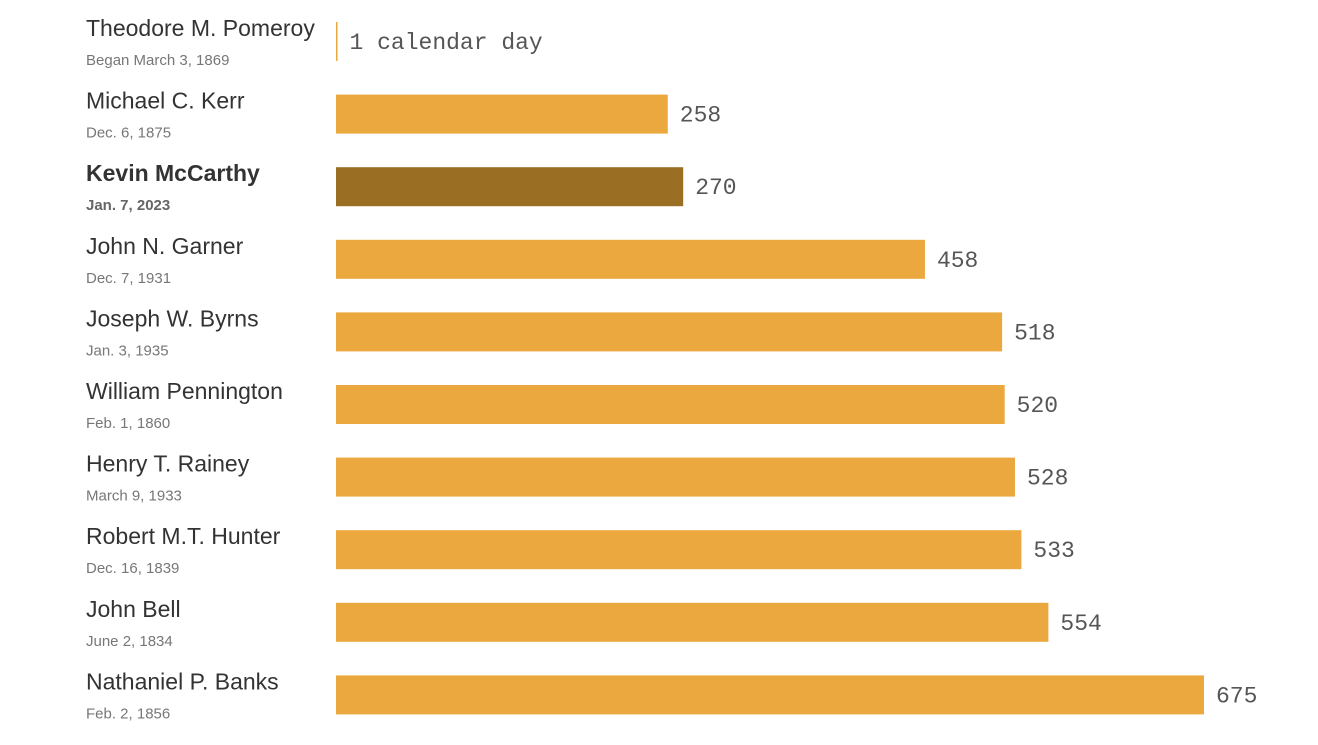 This screenshot has width=1318, height=745. I want to click on data-label: 528, so click(1047, 479).